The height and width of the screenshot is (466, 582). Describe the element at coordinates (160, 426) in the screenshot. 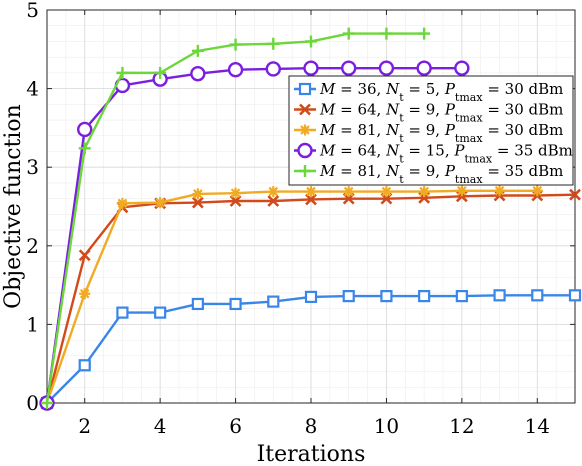

I see `x-tick-label: 4` at that location.